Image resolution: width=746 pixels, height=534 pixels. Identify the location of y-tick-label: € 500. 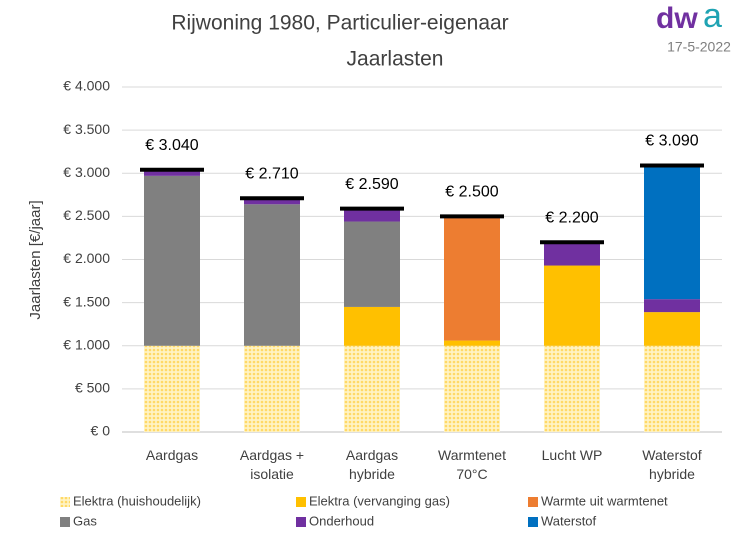
(92, 388).